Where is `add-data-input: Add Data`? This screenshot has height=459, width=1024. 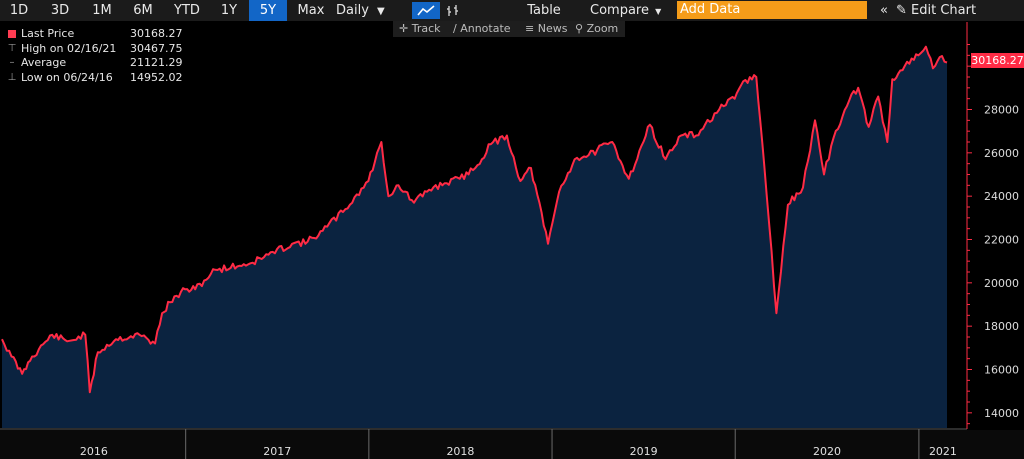 add-data-input: Add Data is located at coordinates (772, 10).